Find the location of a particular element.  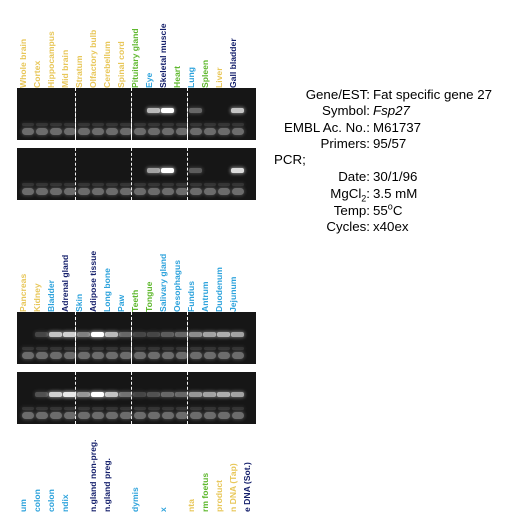

lane-label: x is located at coordinates (163, 509).